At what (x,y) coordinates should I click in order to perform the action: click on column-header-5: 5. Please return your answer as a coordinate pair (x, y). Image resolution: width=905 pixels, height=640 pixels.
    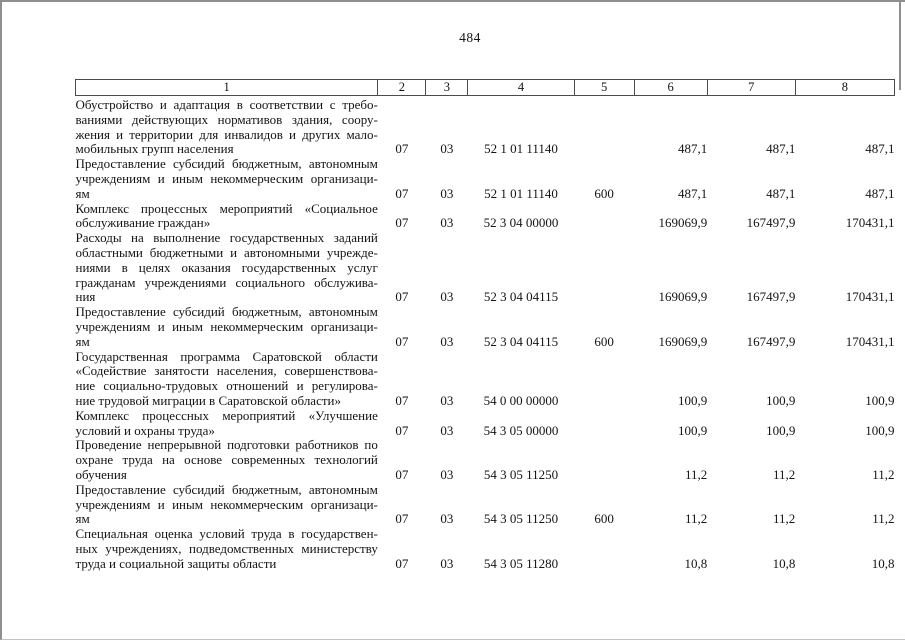
    Looking at the image, I should click on (604, 87).